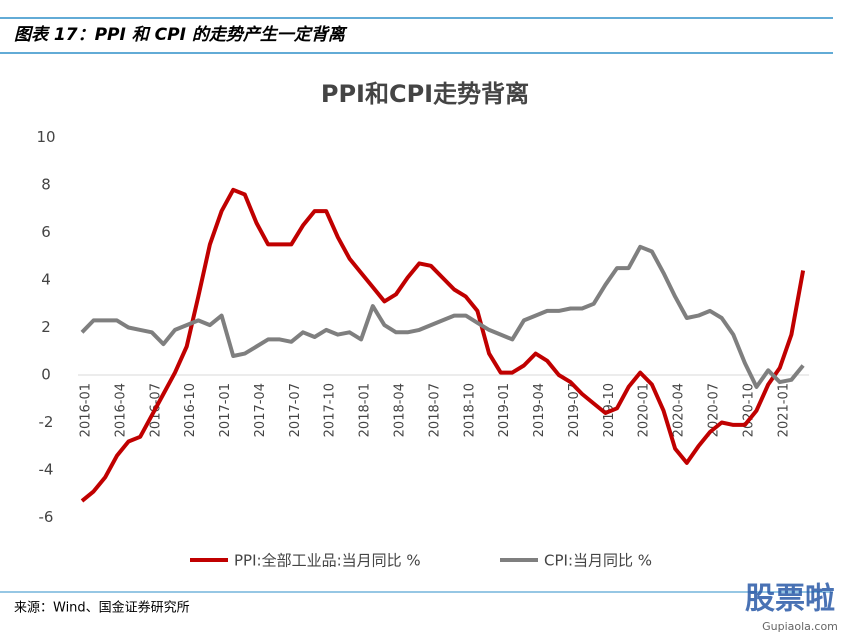  Describe the element at coordinates (190, 410) in the screenshot. I see `x-tick-label: 2016-10` at that location.